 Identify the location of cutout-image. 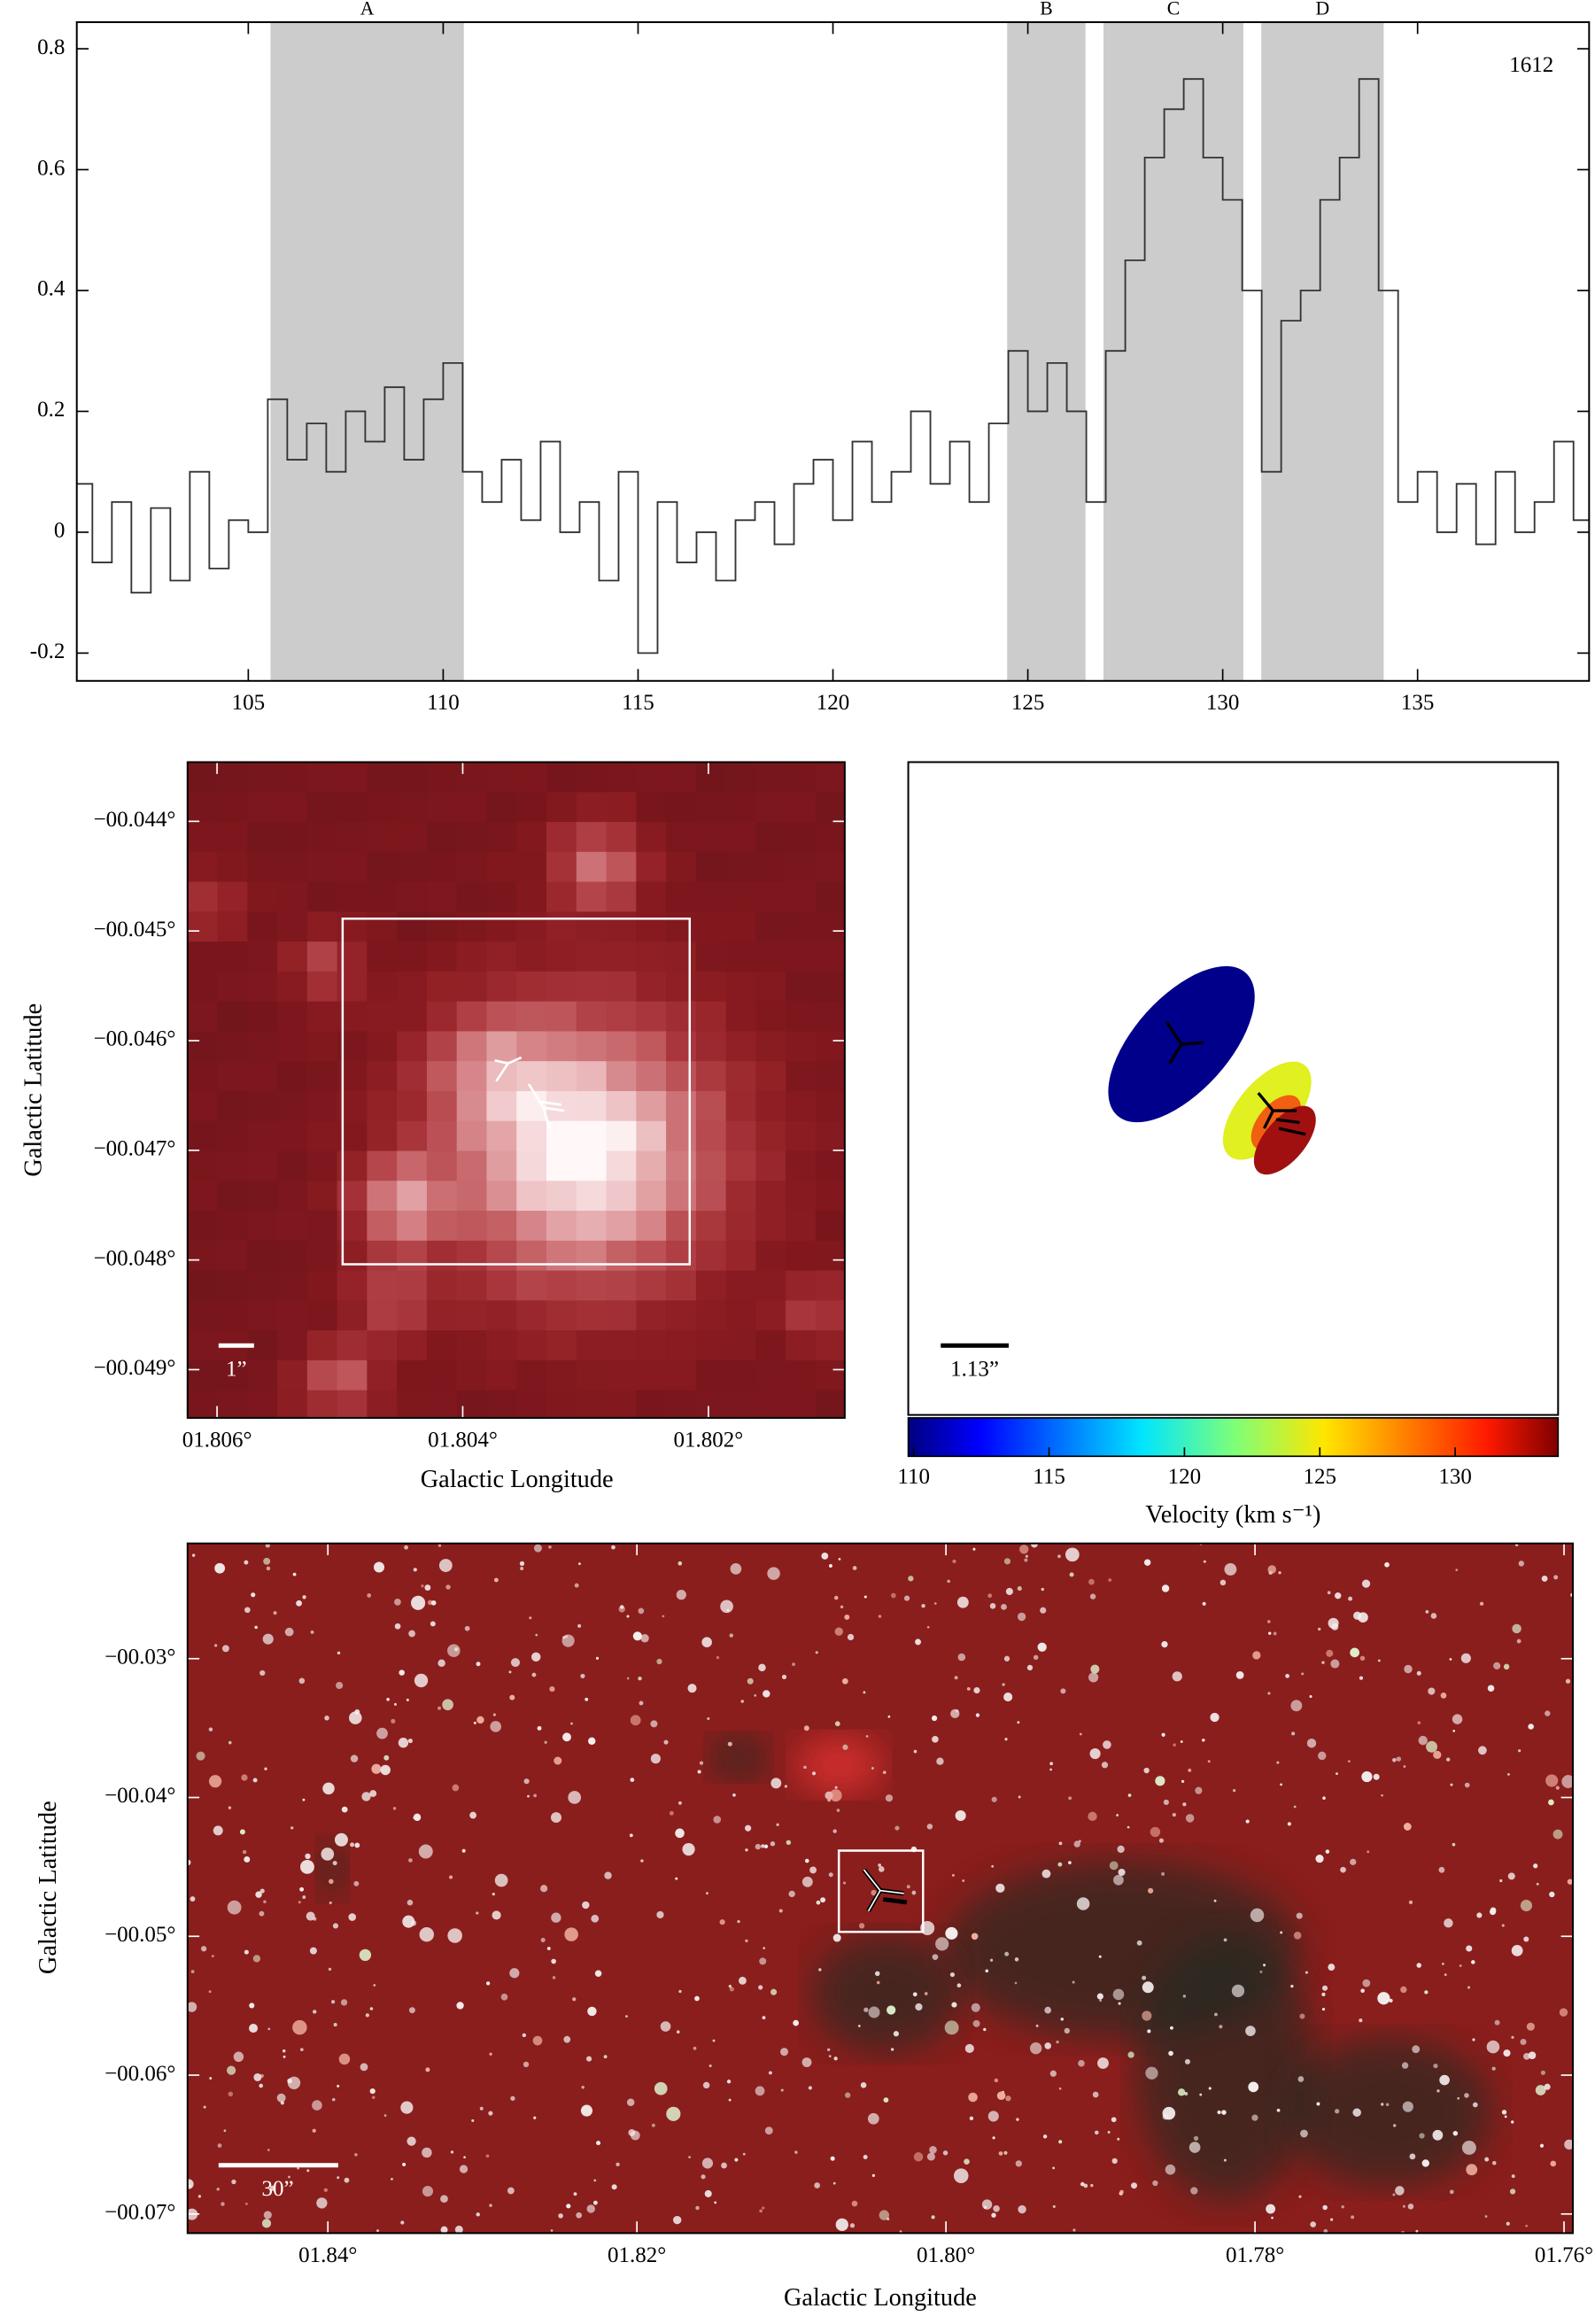
(516, 1090).